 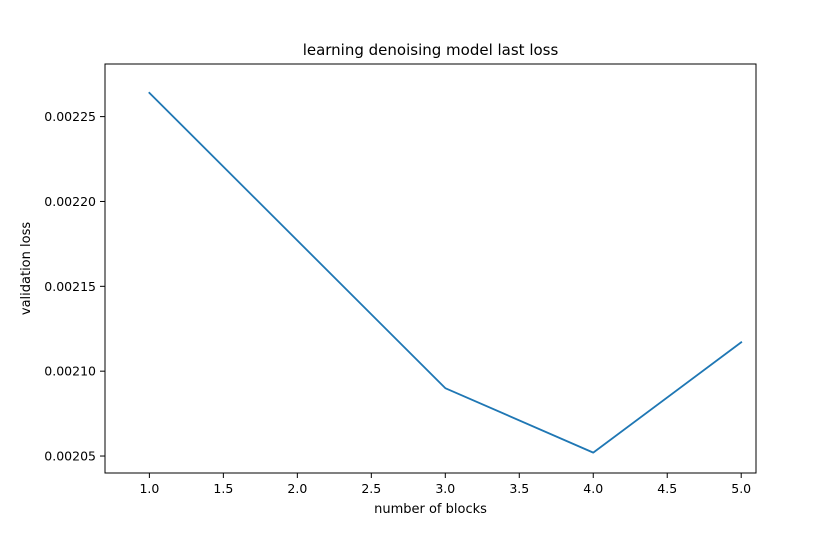 What do you see at coordinates (593, 488) in the screenshot?
I see `x-tick-label: 4.0` at bounding box center [593, 488].